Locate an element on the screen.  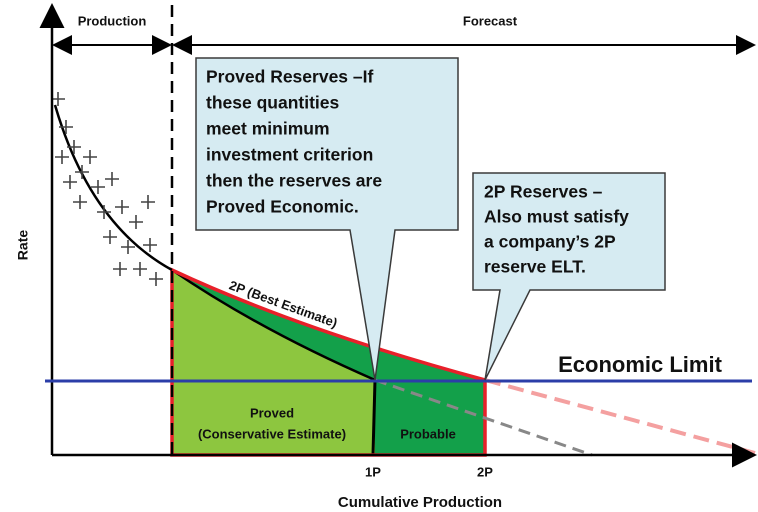
2p-extension is located at coordinates (620, 416).